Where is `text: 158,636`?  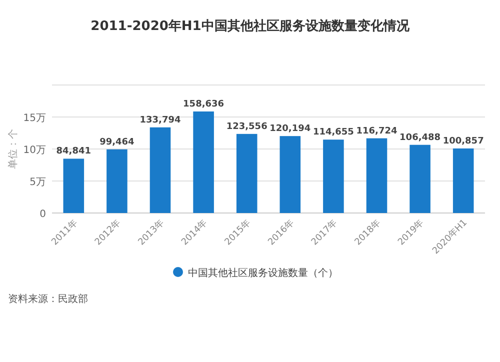
text: 158,636 is located at coordinates (203, 104).